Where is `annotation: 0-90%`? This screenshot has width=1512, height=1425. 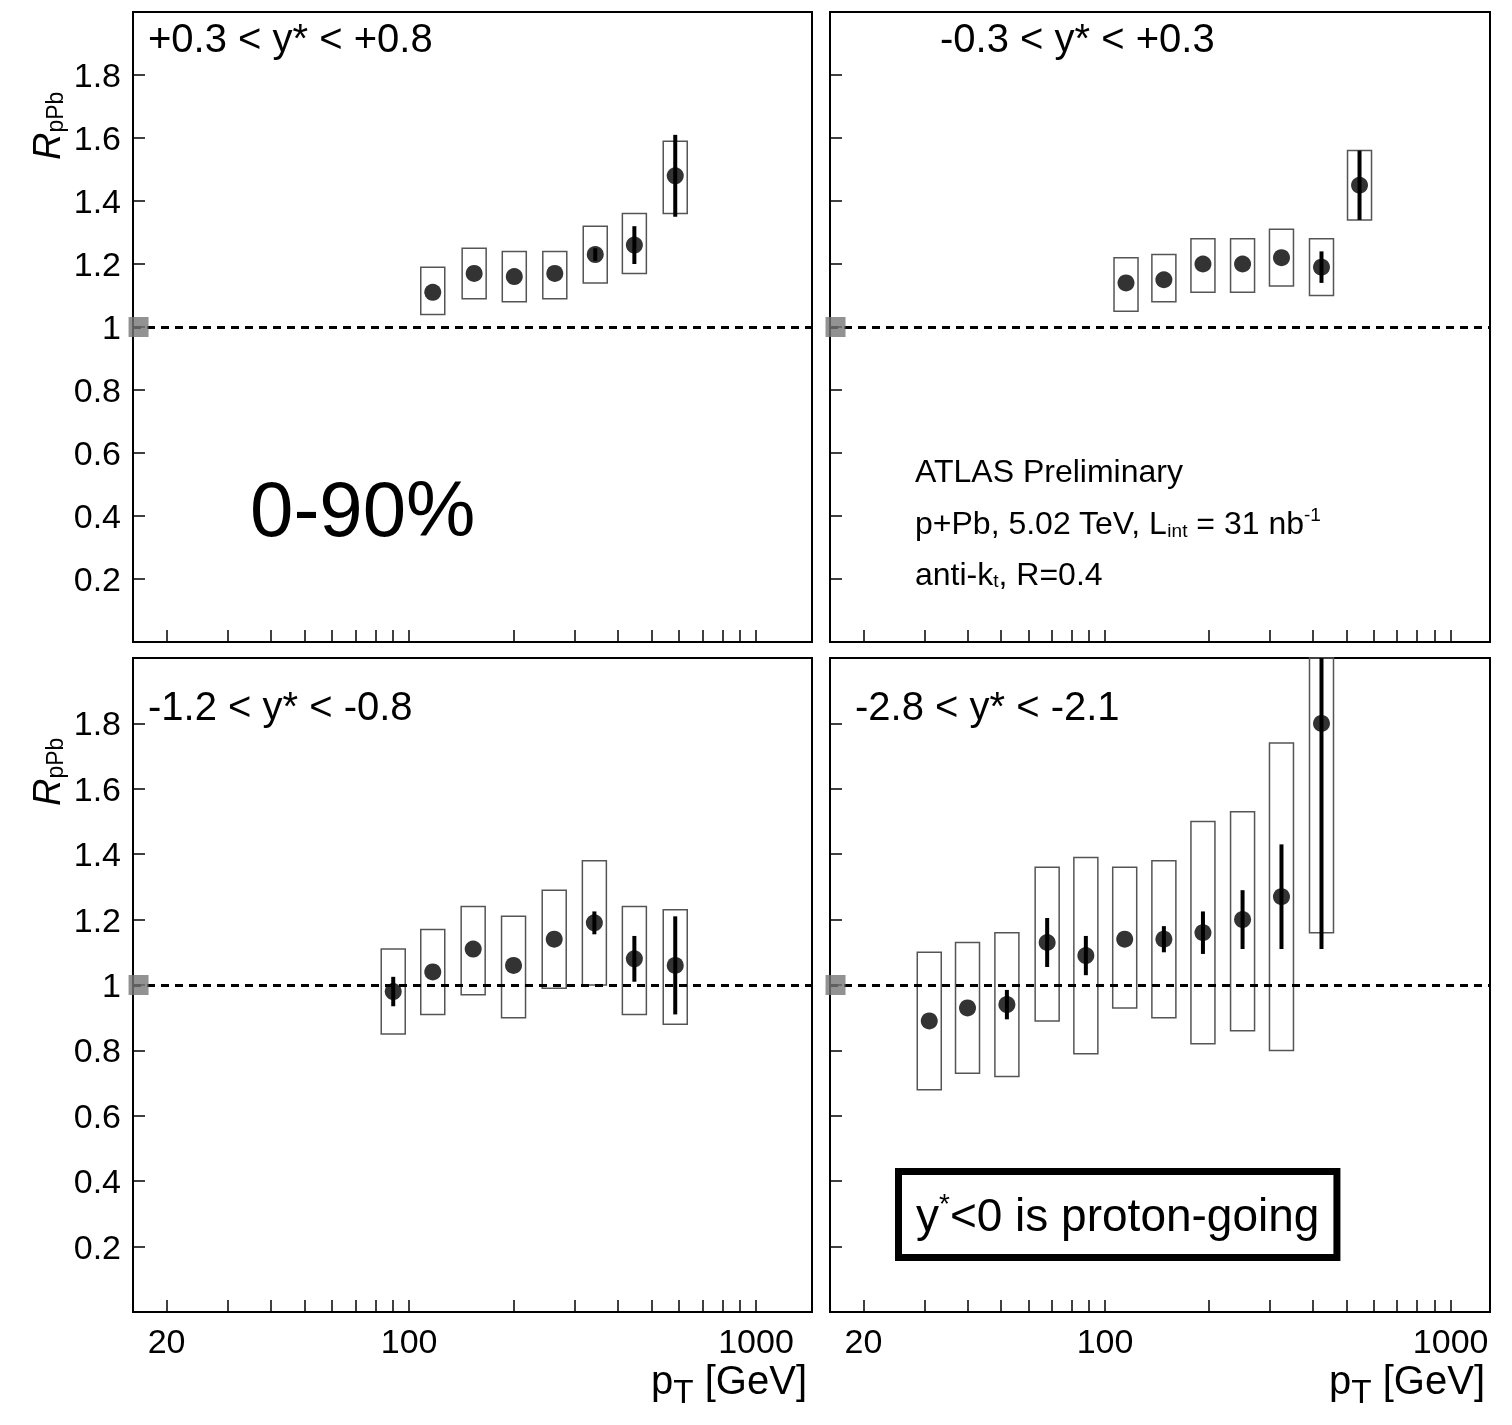
annotation: 0-90% is located at coordinates (363, 509).